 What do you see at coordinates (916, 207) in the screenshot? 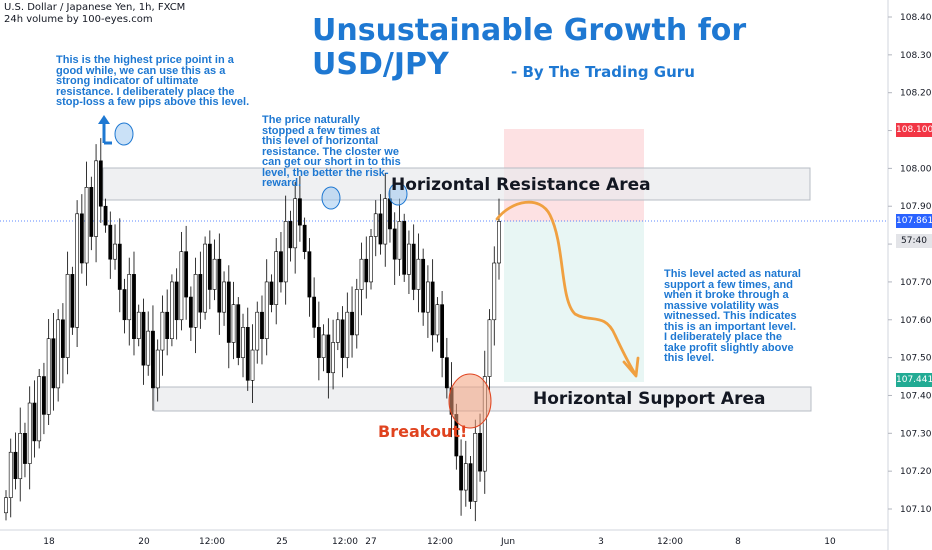
I see `y-tick-label: 107.900` at bounding box center [916, 207].